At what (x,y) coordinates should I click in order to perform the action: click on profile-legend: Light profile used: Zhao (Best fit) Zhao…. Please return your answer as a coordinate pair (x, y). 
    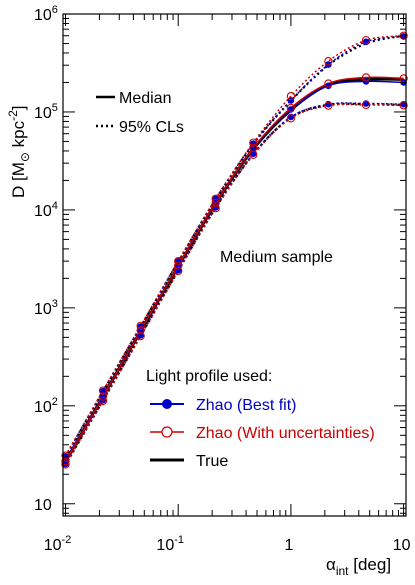
    Looking at the image, I should click on (260, 419).